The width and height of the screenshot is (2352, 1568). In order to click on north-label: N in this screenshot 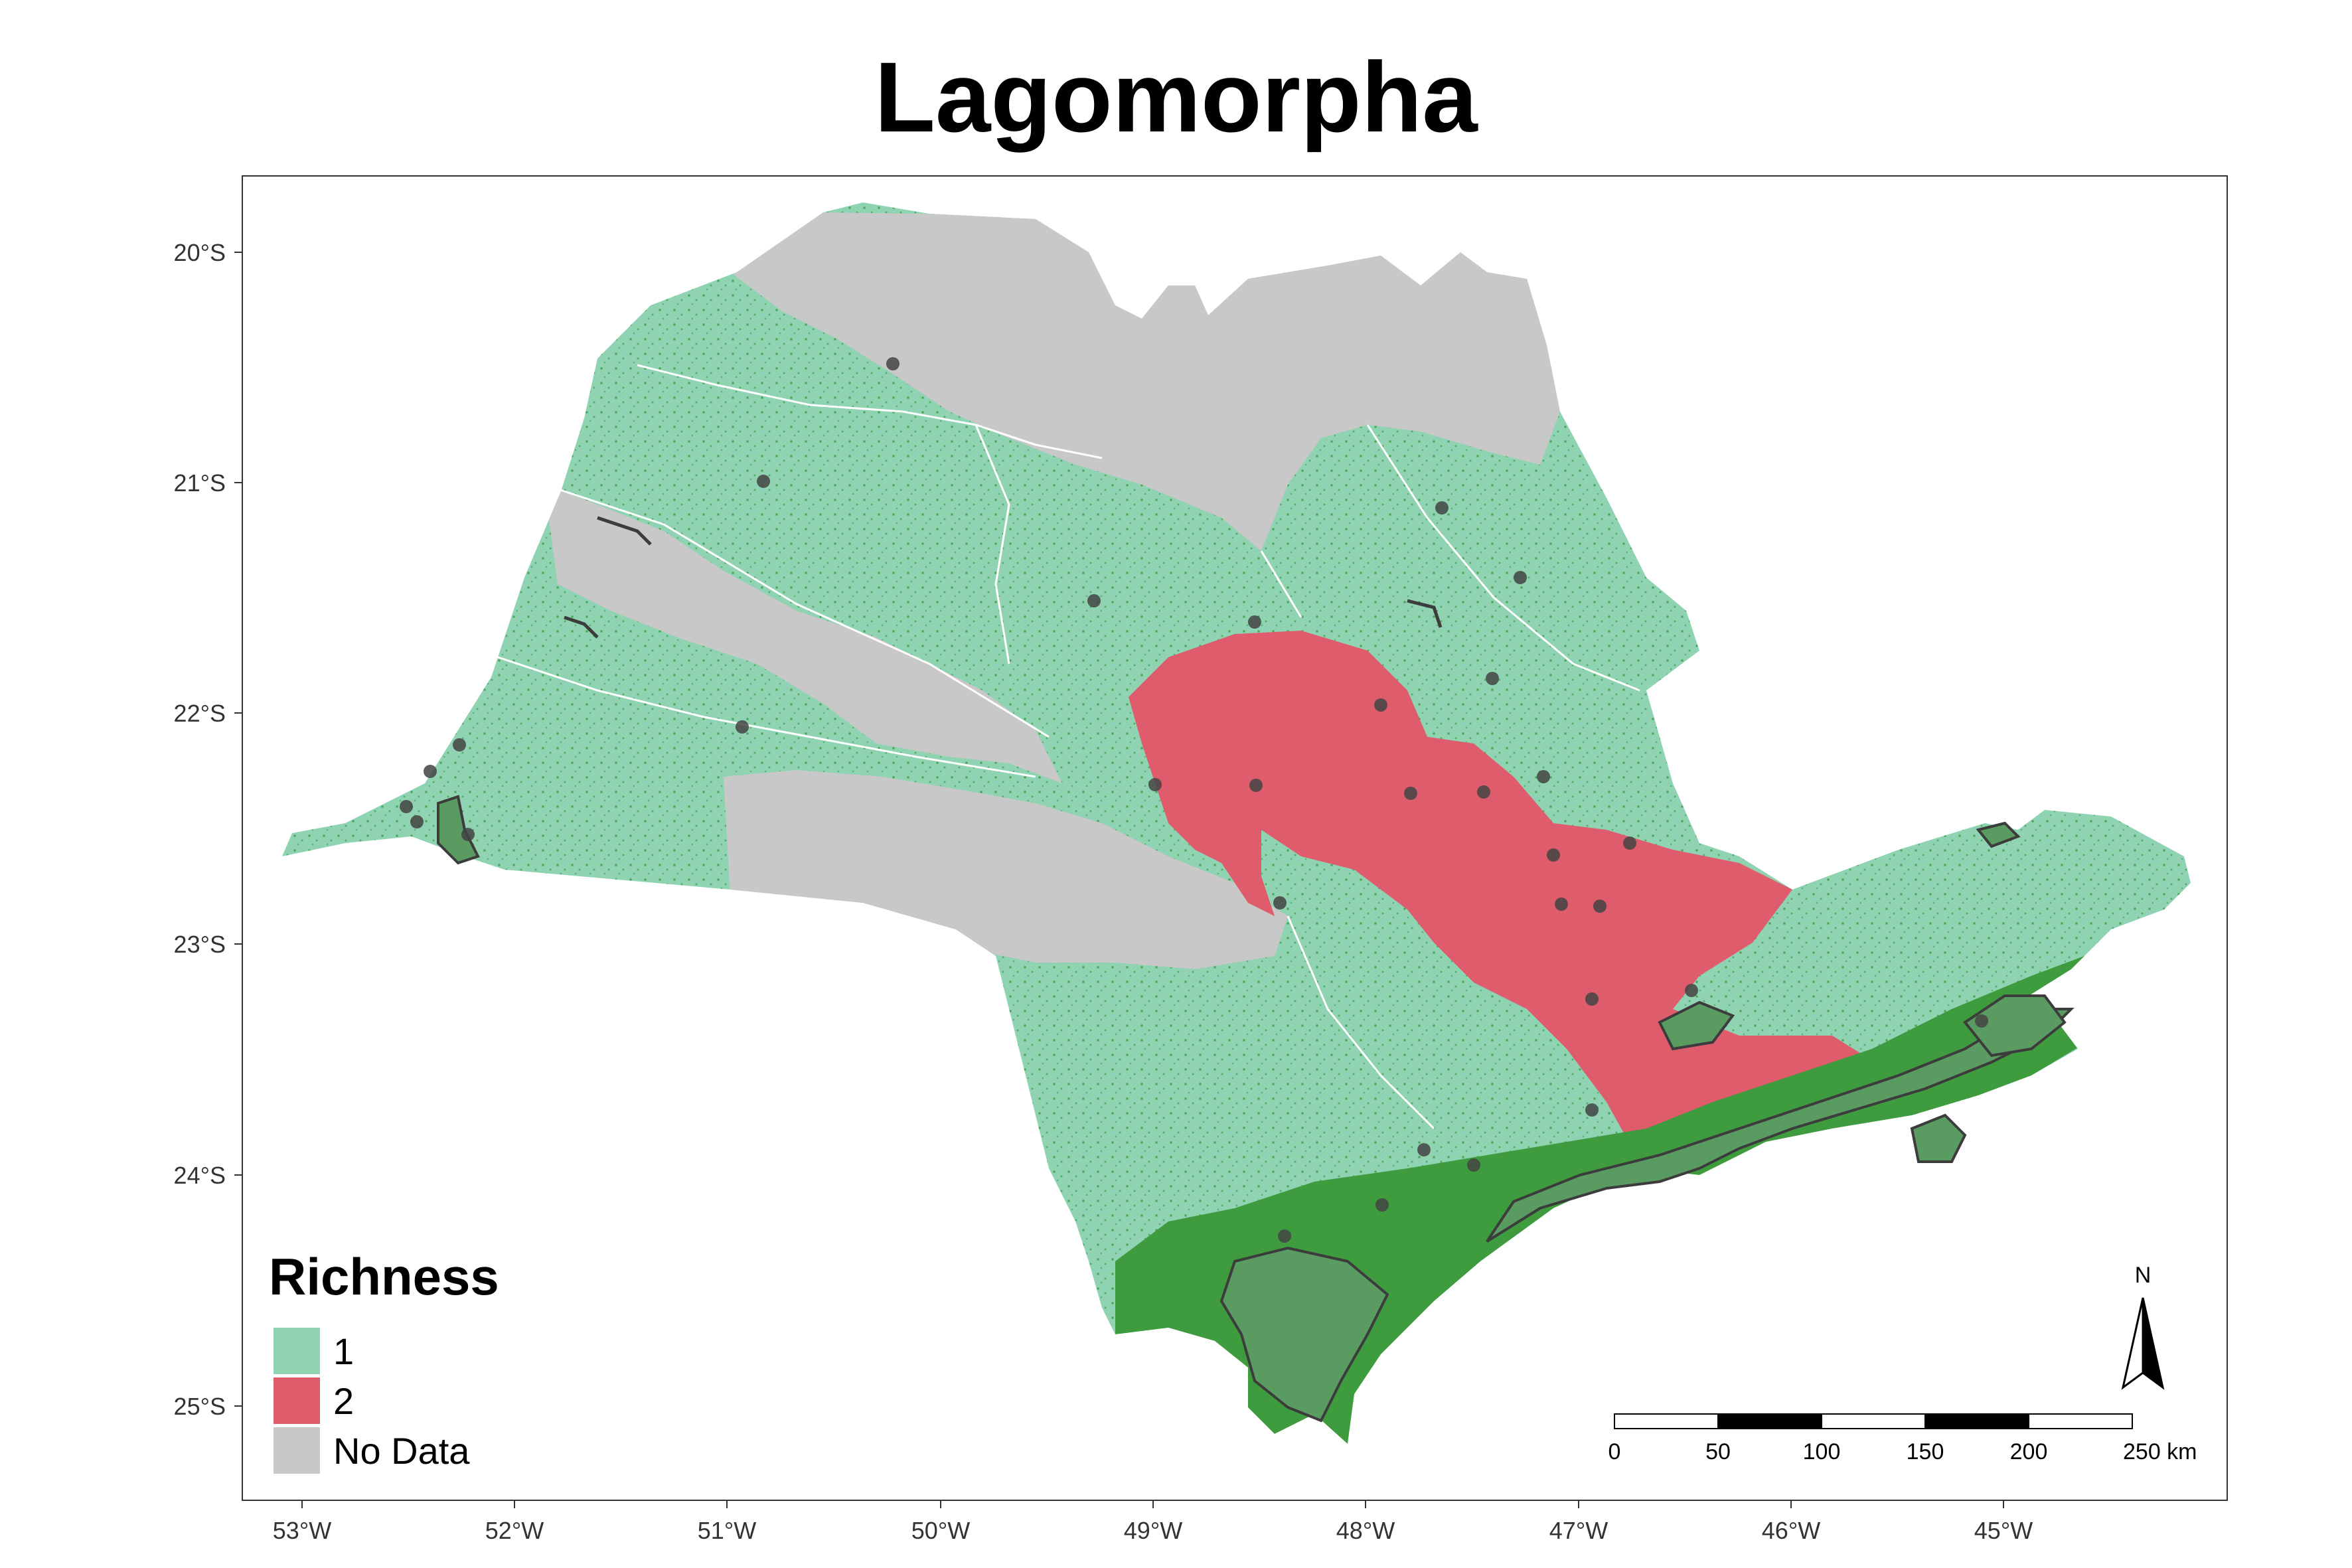, I will do `click(2144, 1276)`.